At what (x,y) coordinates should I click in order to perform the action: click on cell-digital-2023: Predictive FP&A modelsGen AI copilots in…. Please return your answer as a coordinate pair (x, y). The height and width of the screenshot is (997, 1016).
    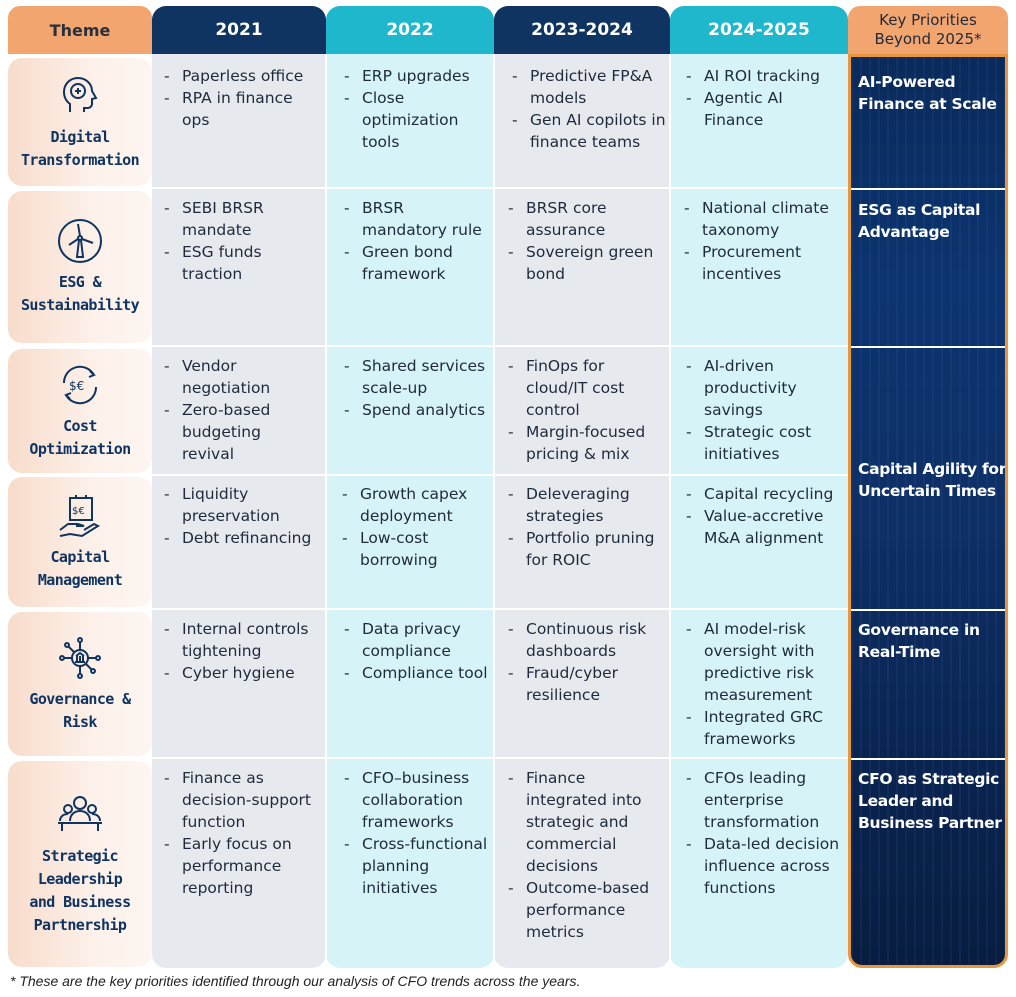
    Looking at the image, I should click on (587, 109).